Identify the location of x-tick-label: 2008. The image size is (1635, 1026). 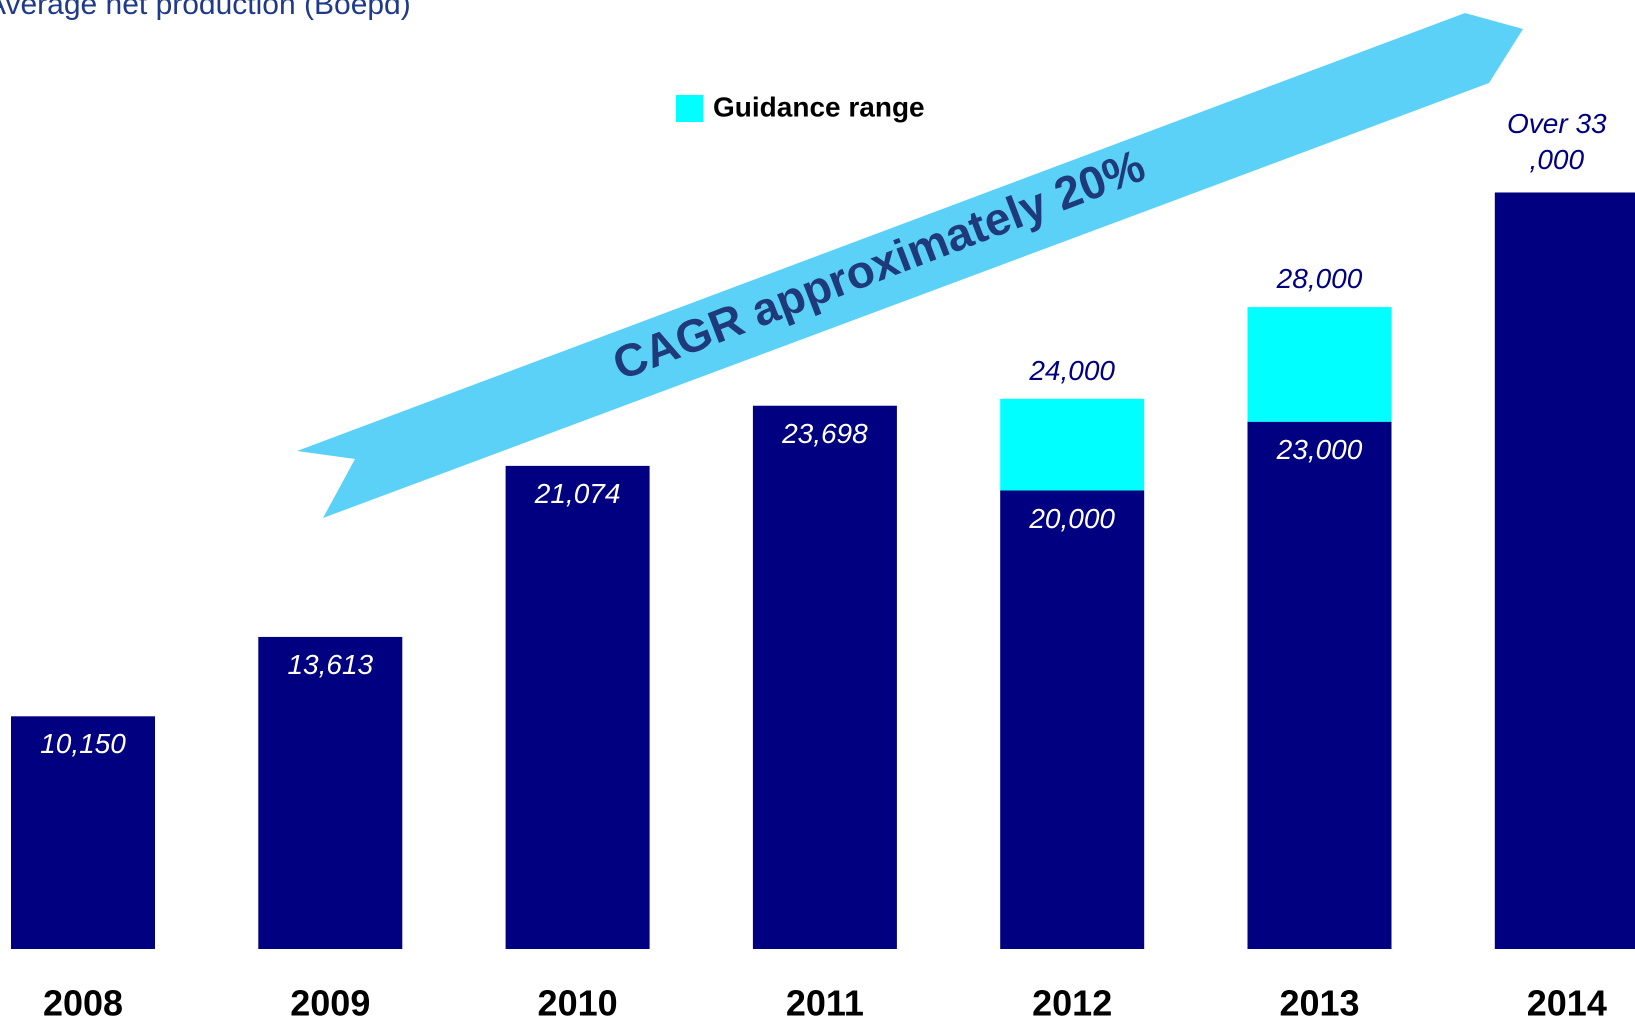
(83, 1003).